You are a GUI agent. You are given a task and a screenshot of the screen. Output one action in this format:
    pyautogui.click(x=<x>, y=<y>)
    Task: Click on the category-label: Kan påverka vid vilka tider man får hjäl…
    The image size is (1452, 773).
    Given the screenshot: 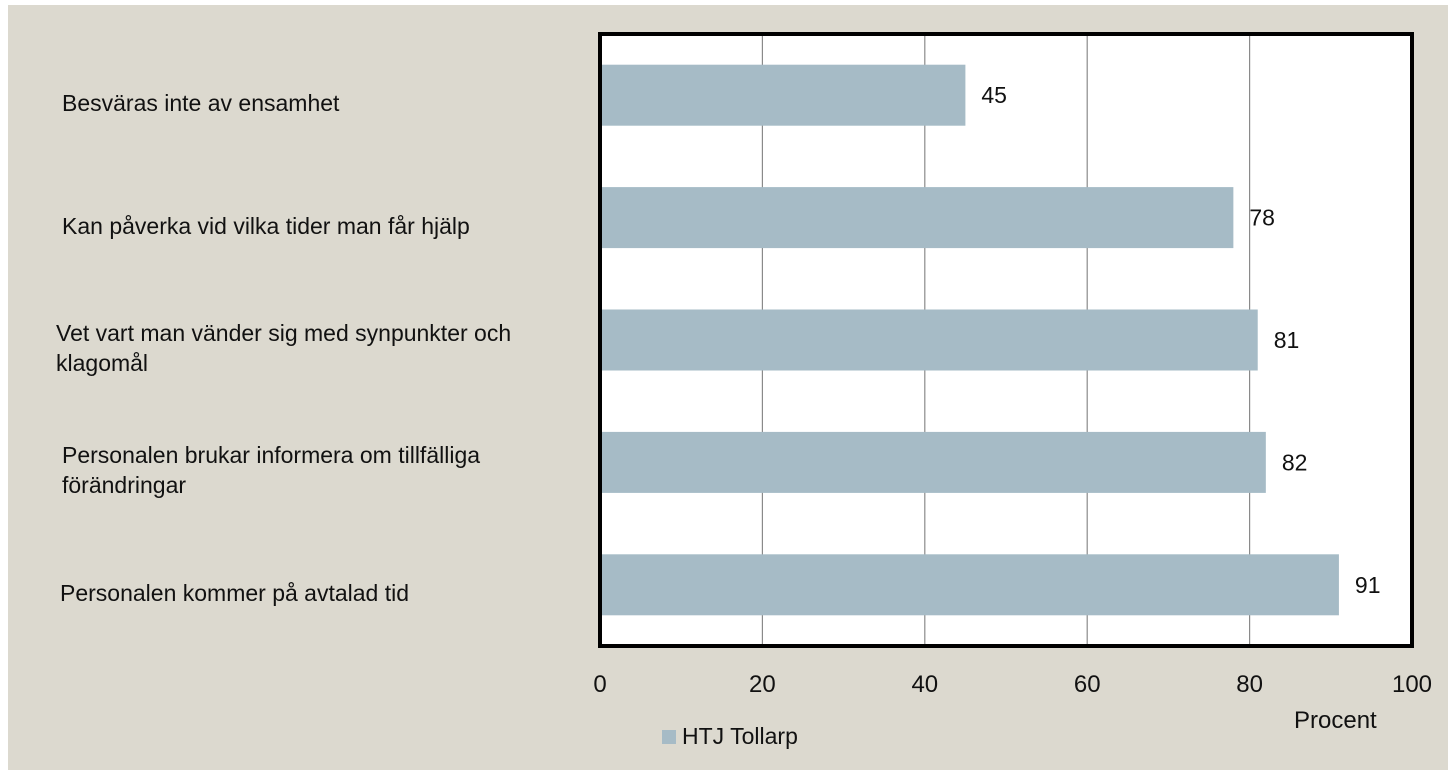 What is the action you would take?
    pyautogui.click(x=266, y=225)
    